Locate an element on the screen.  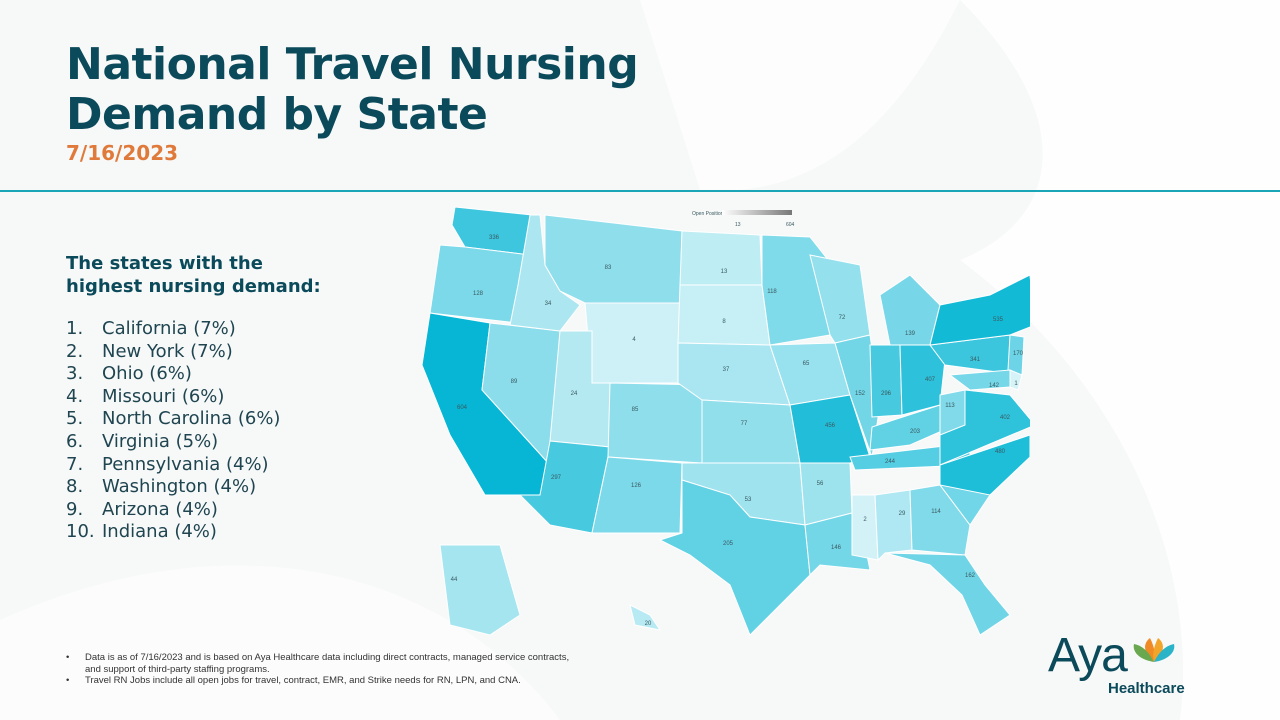
state-region-md is located at coordinates (979, 380).